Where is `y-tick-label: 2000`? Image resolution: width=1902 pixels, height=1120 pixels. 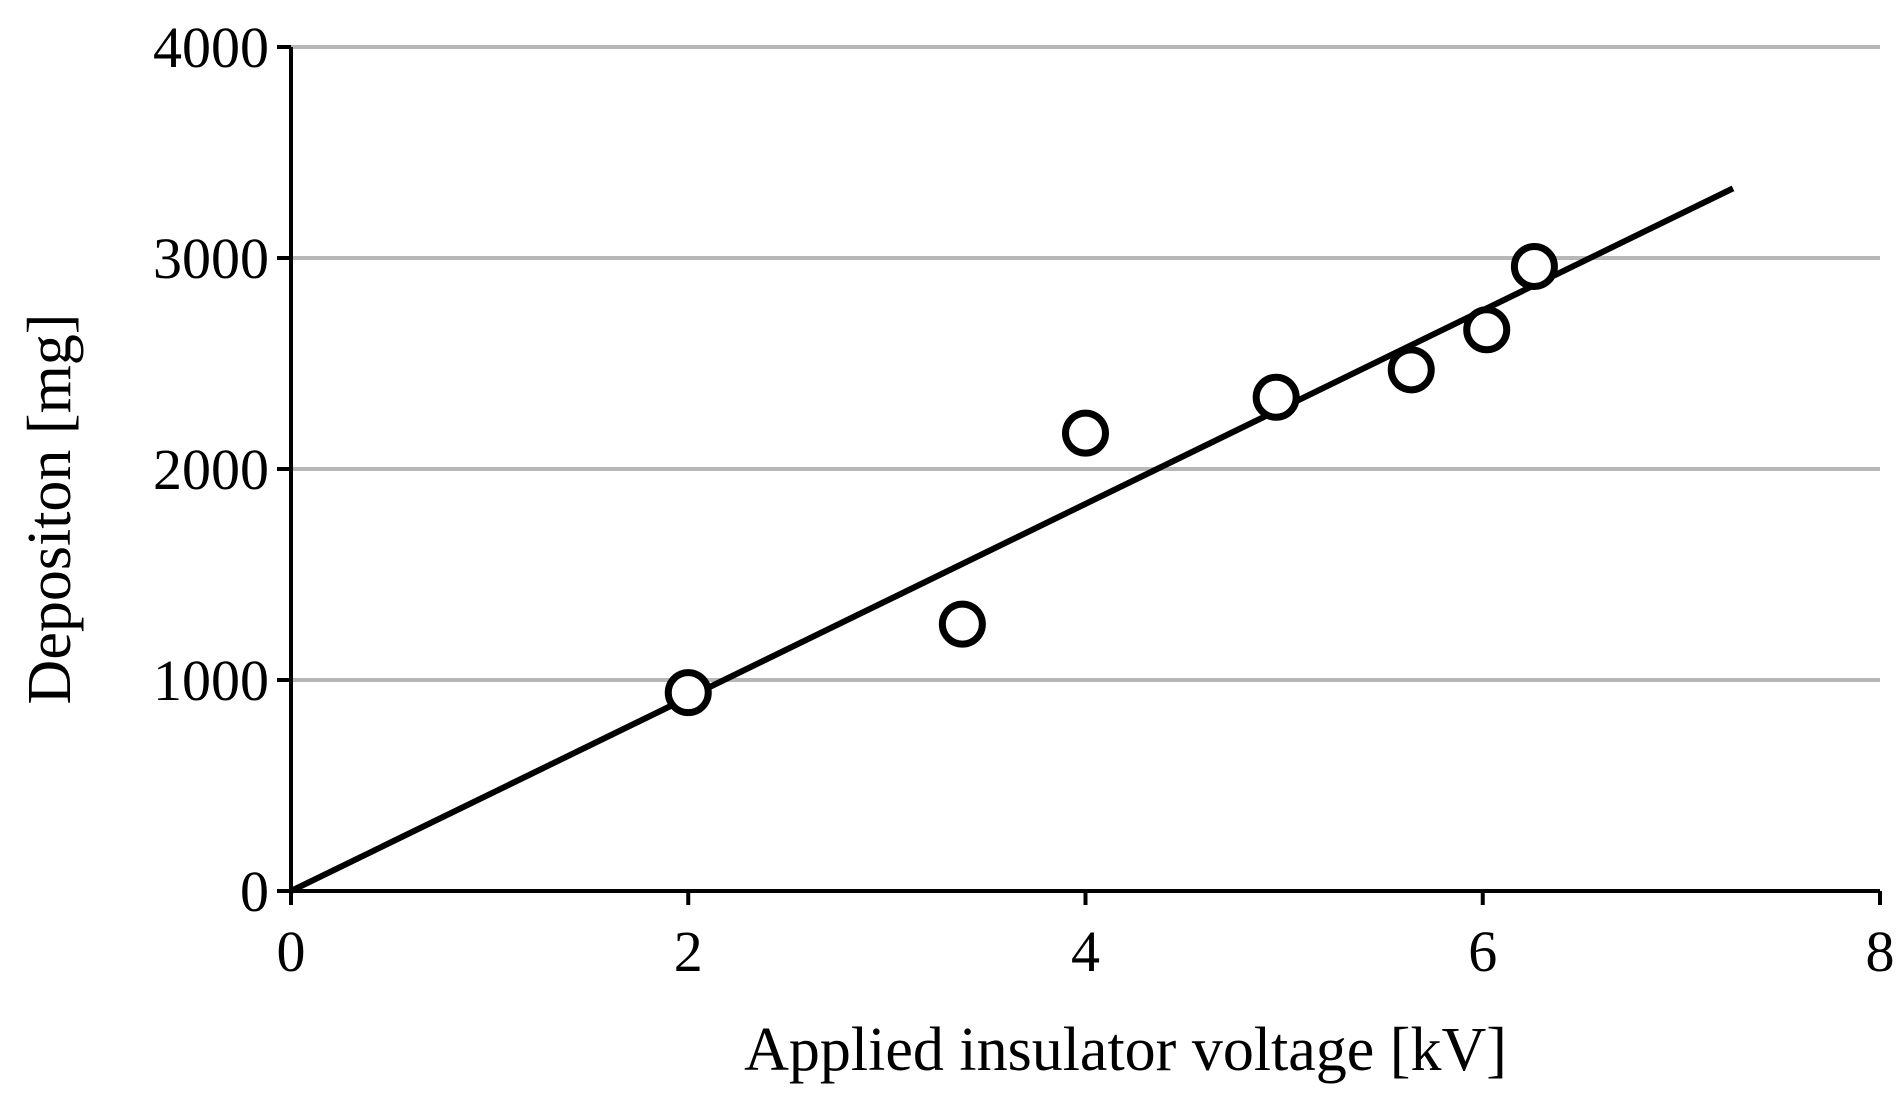 y-tick-label: 2000 is located at coordinates (211, 469).